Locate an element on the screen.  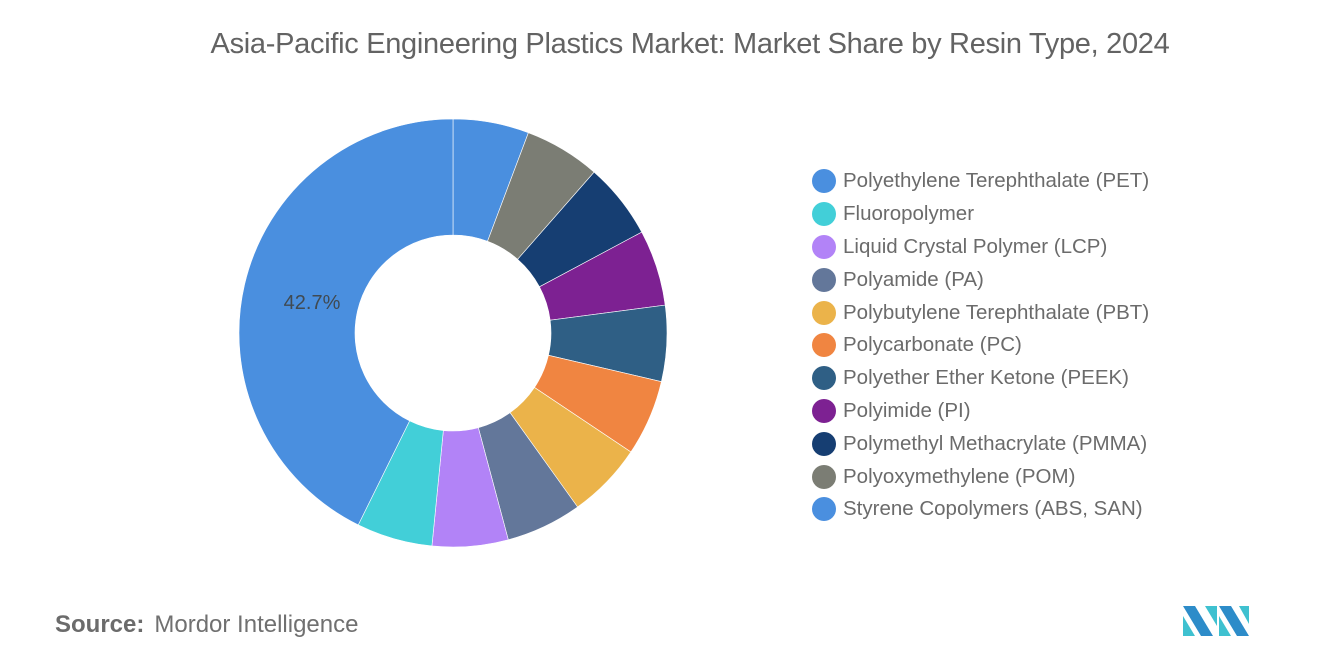
legend-item: Polyether Ether Ketone (PEEK) is located at coordinates (980, 378).